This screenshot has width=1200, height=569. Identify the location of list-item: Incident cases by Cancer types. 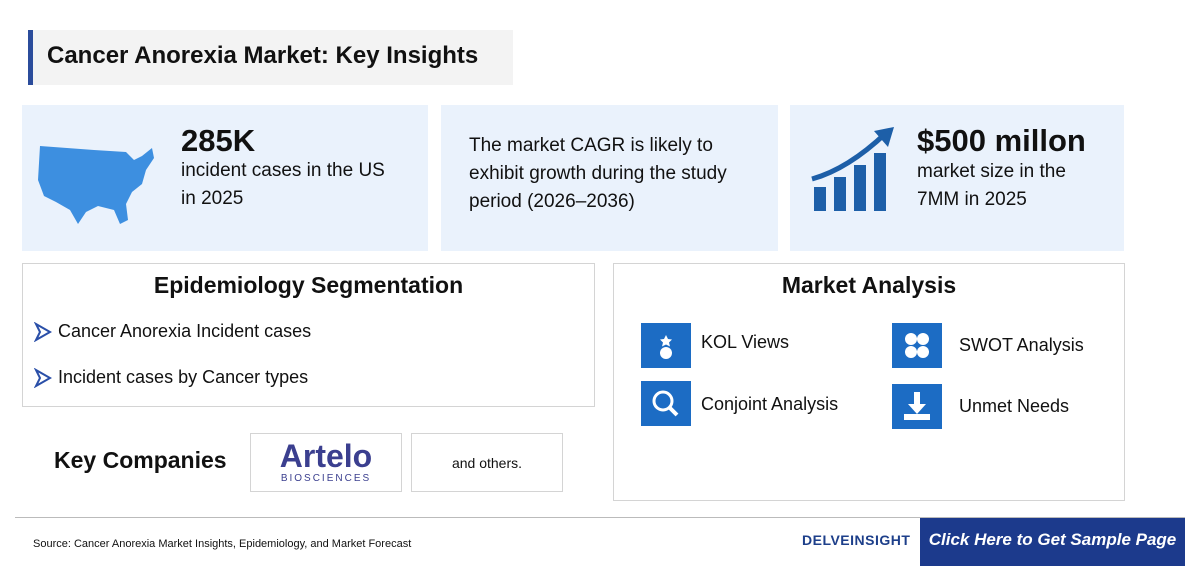
(183, 377).